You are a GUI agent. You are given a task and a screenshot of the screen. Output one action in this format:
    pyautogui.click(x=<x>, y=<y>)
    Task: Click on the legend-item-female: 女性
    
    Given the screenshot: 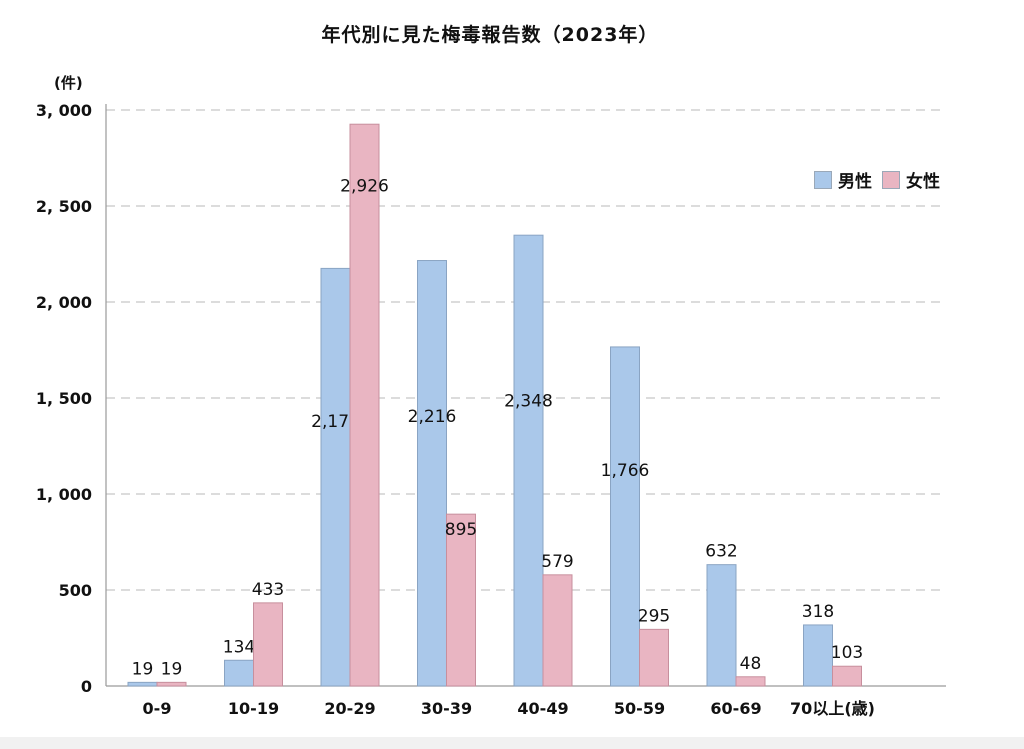 What is the action you would take?
    pyautogui.click(x=911, y=179)
    